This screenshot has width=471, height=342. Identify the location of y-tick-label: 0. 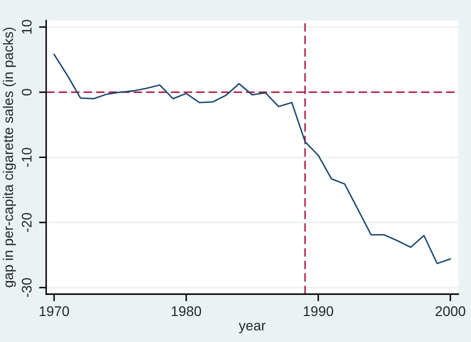
(27, 92).